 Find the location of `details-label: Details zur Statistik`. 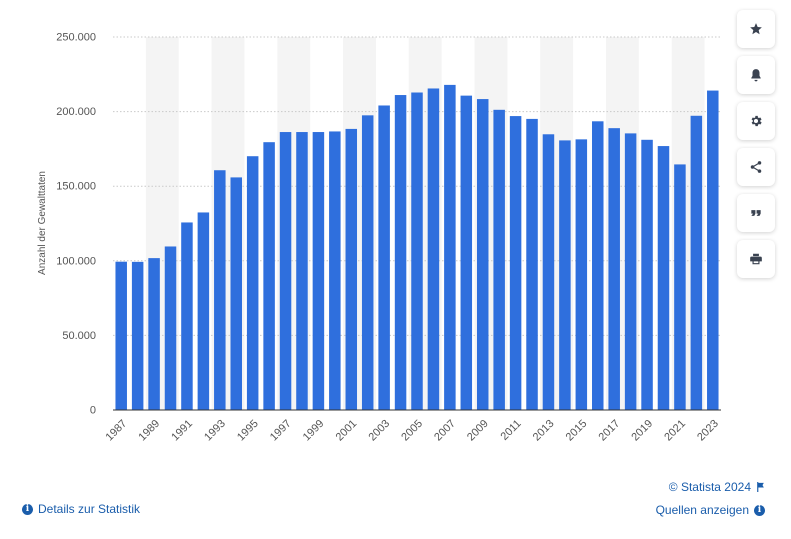

details-label: Details zur Statistik is located at coordinates (89, 509).